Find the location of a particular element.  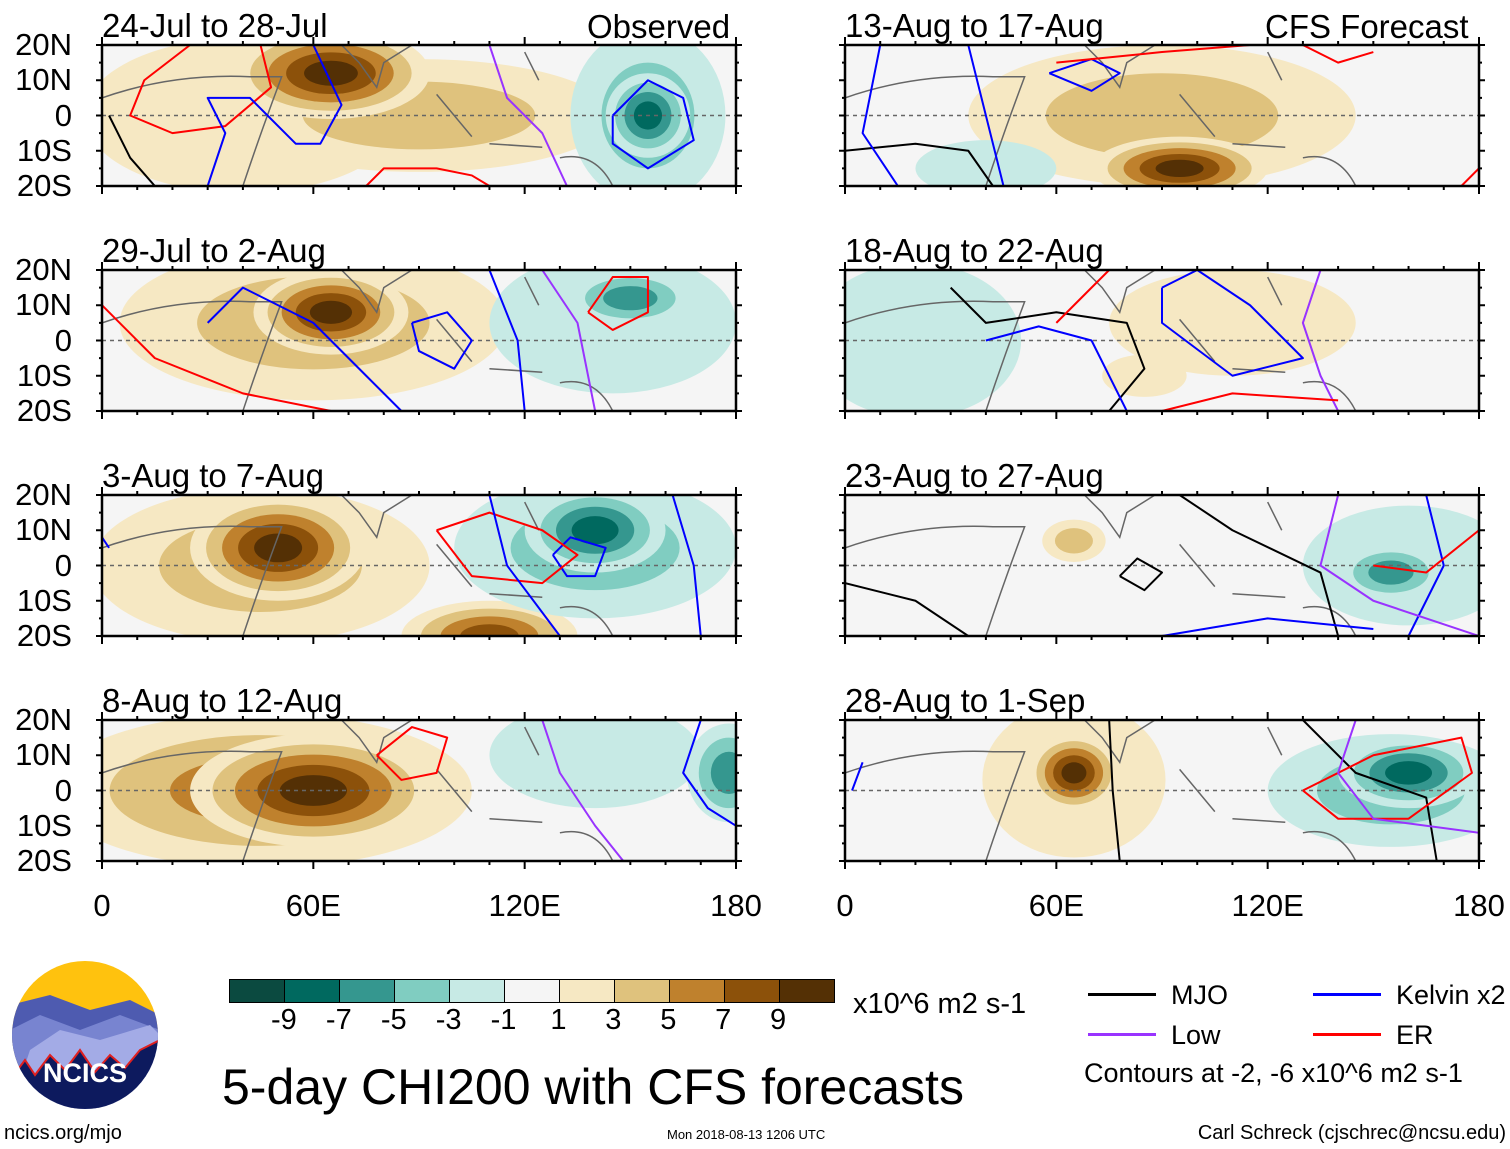

panel-title: 24-Jul to 28-Jul is located at coordinates (215, 25).